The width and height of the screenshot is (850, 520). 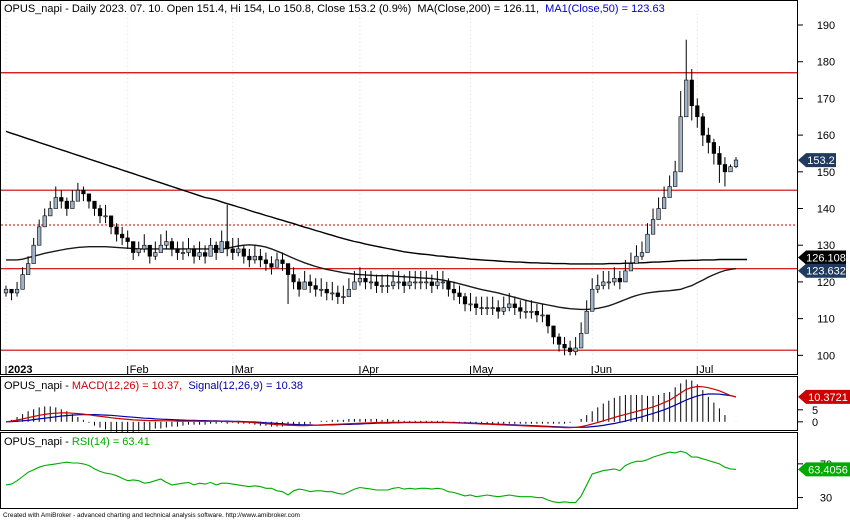 I want to click on price-y-axis: 100 110 120 130 140 150 160 170 180 190, so click(x=816, y=191).